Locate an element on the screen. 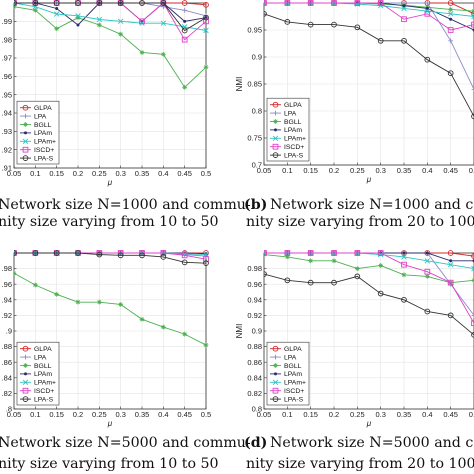 The width and height of the screenshot is (474, 474). series-line-bgll is located at coordinates (110, 309).